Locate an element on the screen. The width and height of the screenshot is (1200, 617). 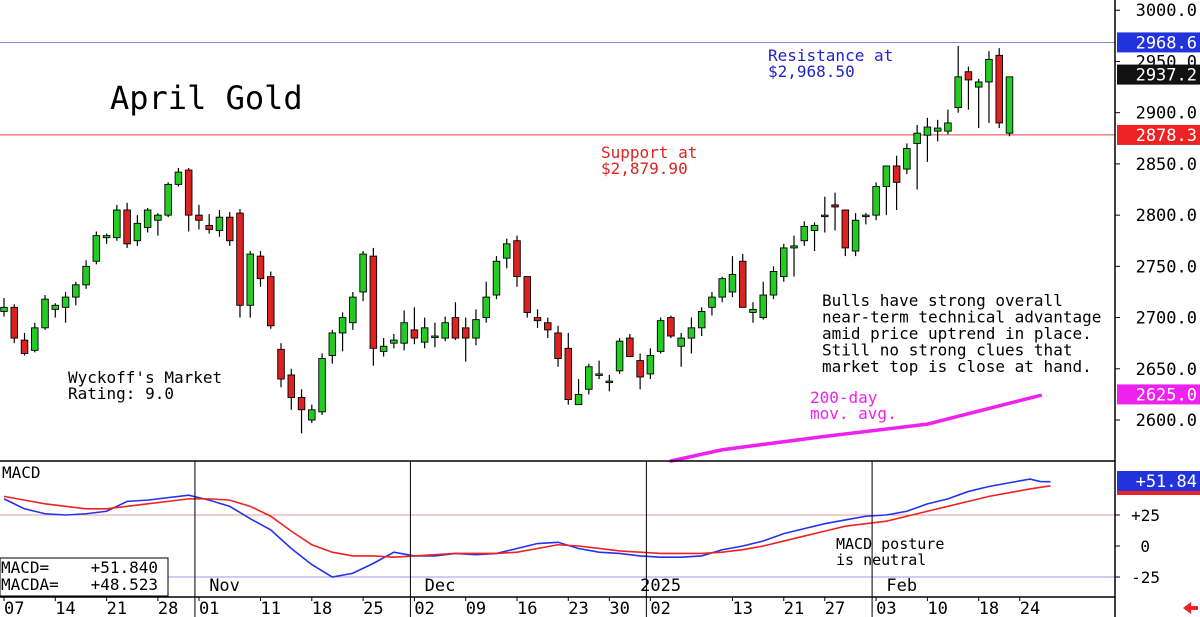
red-left-arrow-icon is located at coordinates (1190, 608).